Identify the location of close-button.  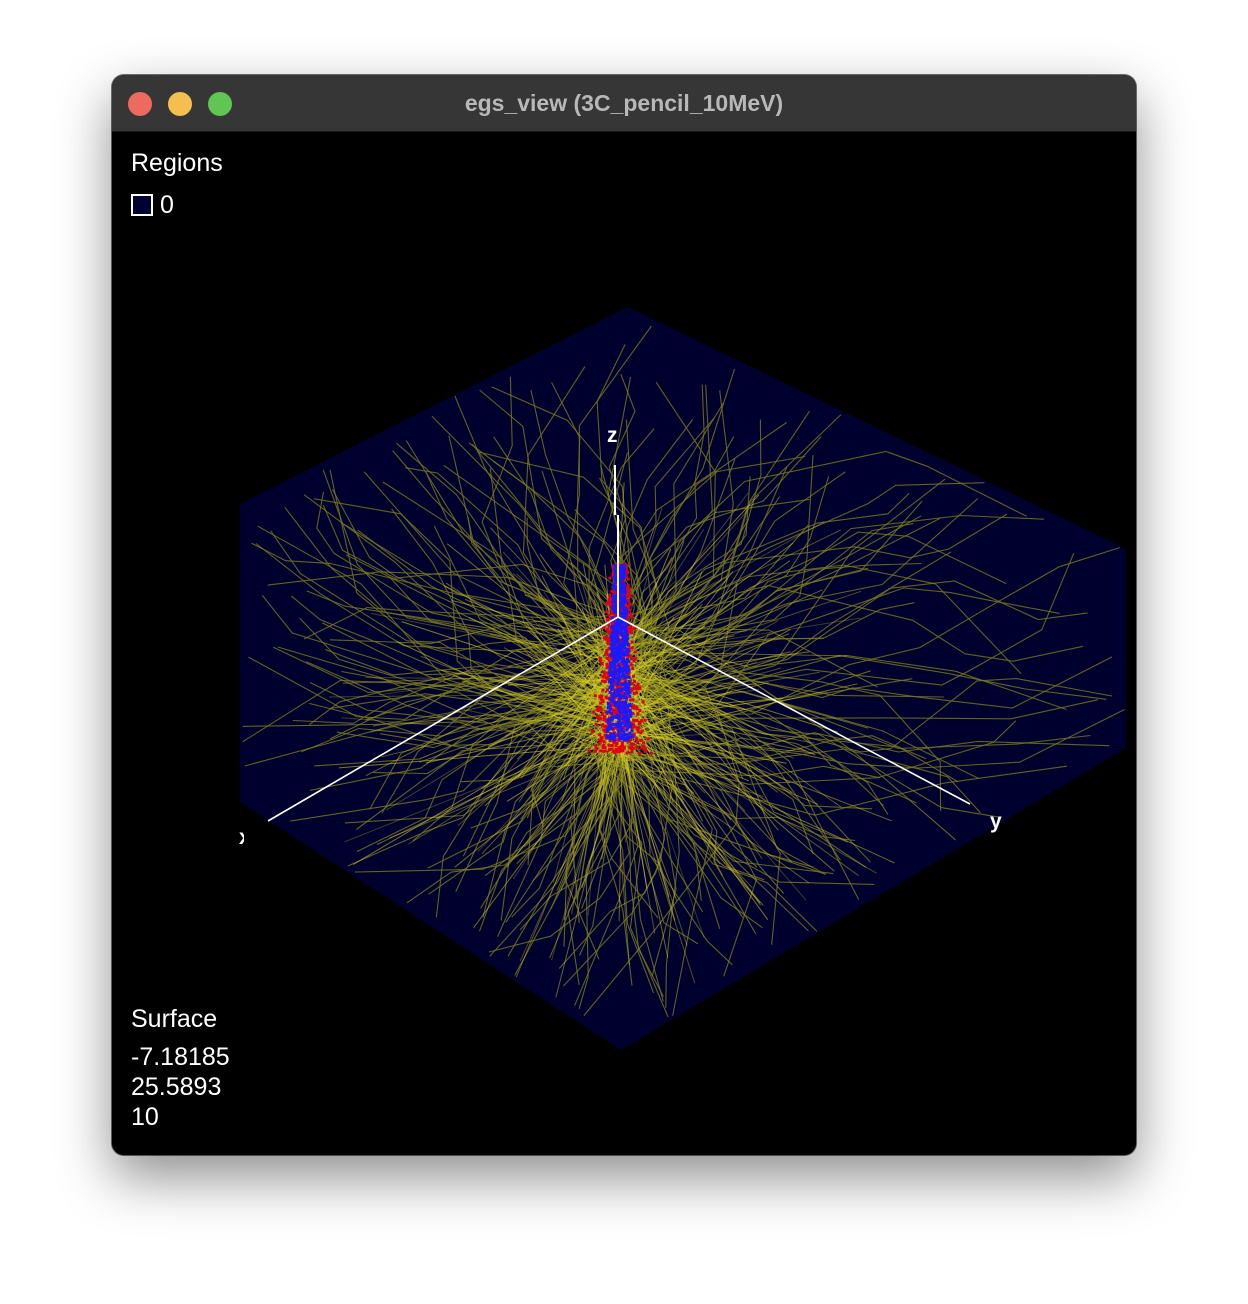
(140, 104).